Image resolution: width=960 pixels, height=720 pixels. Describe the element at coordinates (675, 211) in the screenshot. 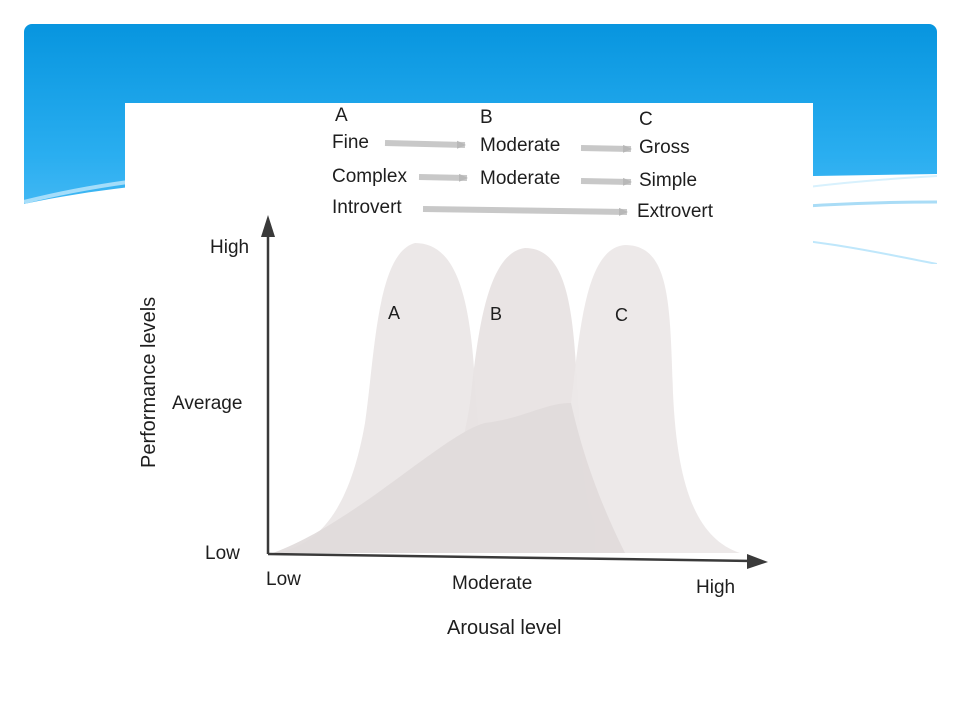

I see `personality-extrovert-label: Extrovert` at that location.